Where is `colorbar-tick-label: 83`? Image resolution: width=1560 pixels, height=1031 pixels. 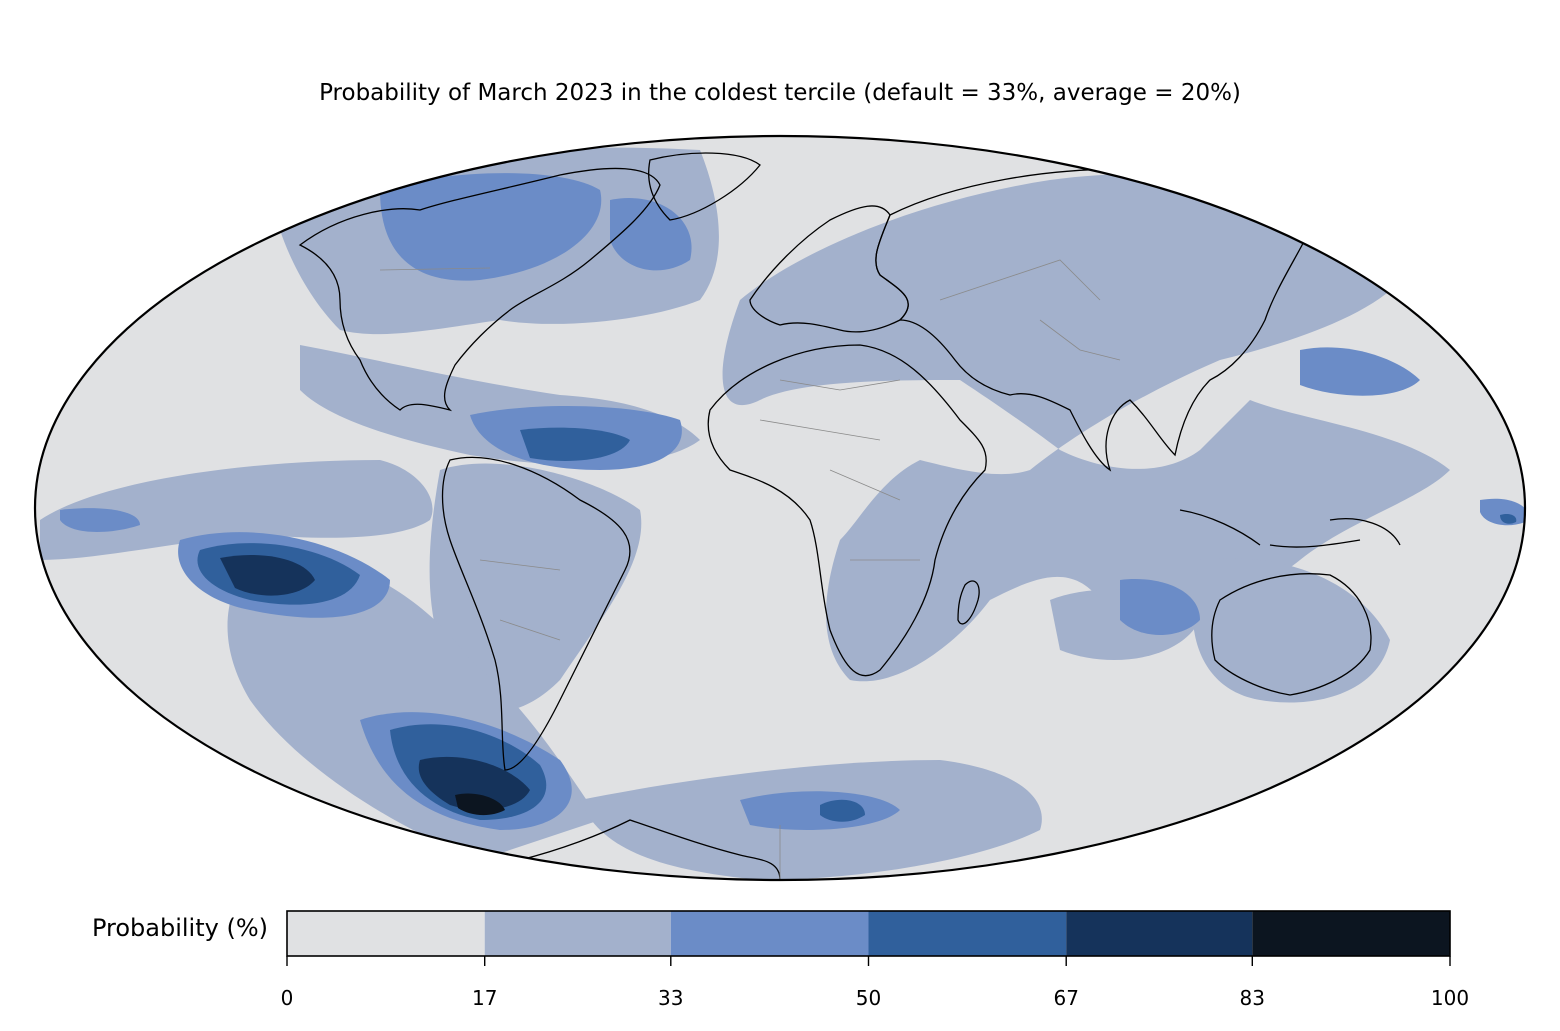
colorbar-tick-label: 83 is located at coordinates (1252, 998).